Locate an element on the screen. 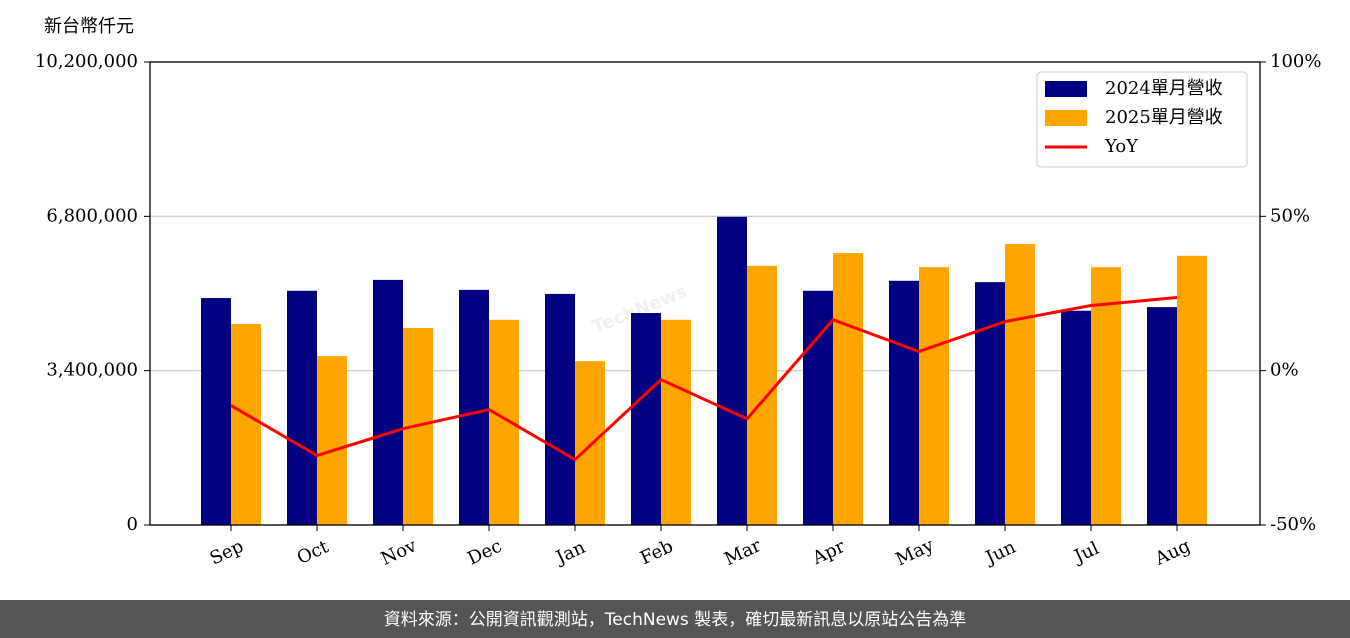 The image size is (1350, 638). x-tick-label: May is located at coordinates (915, 552).